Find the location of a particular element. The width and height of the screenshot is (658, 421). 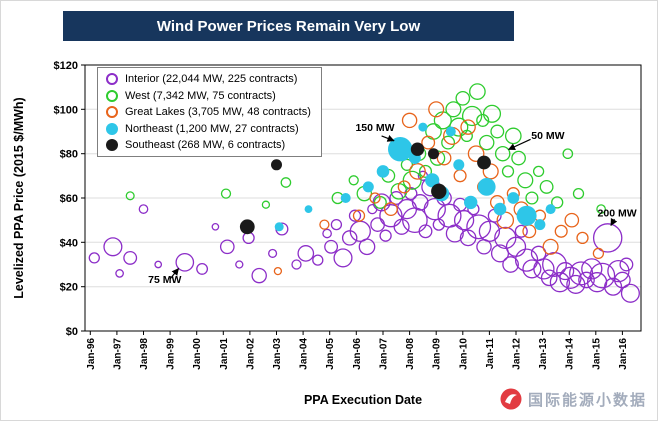

legend-item-interior: Interior (22,044 MW, 225 contracts) is located at coordinates (208, 79).